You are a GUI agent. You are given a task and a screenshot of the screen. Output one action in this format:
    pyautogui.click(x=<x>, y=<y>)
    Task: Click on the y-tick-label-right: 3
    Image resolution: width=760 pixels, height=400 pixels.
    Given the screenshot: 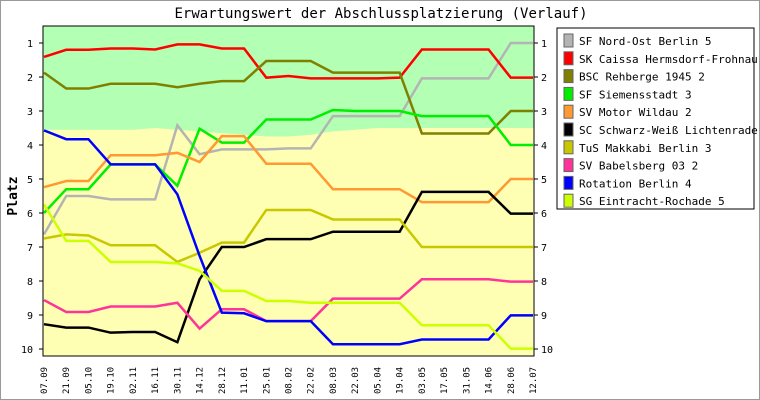 What is the action you would take?
    pyautogui.click(x=544, y=112)
    